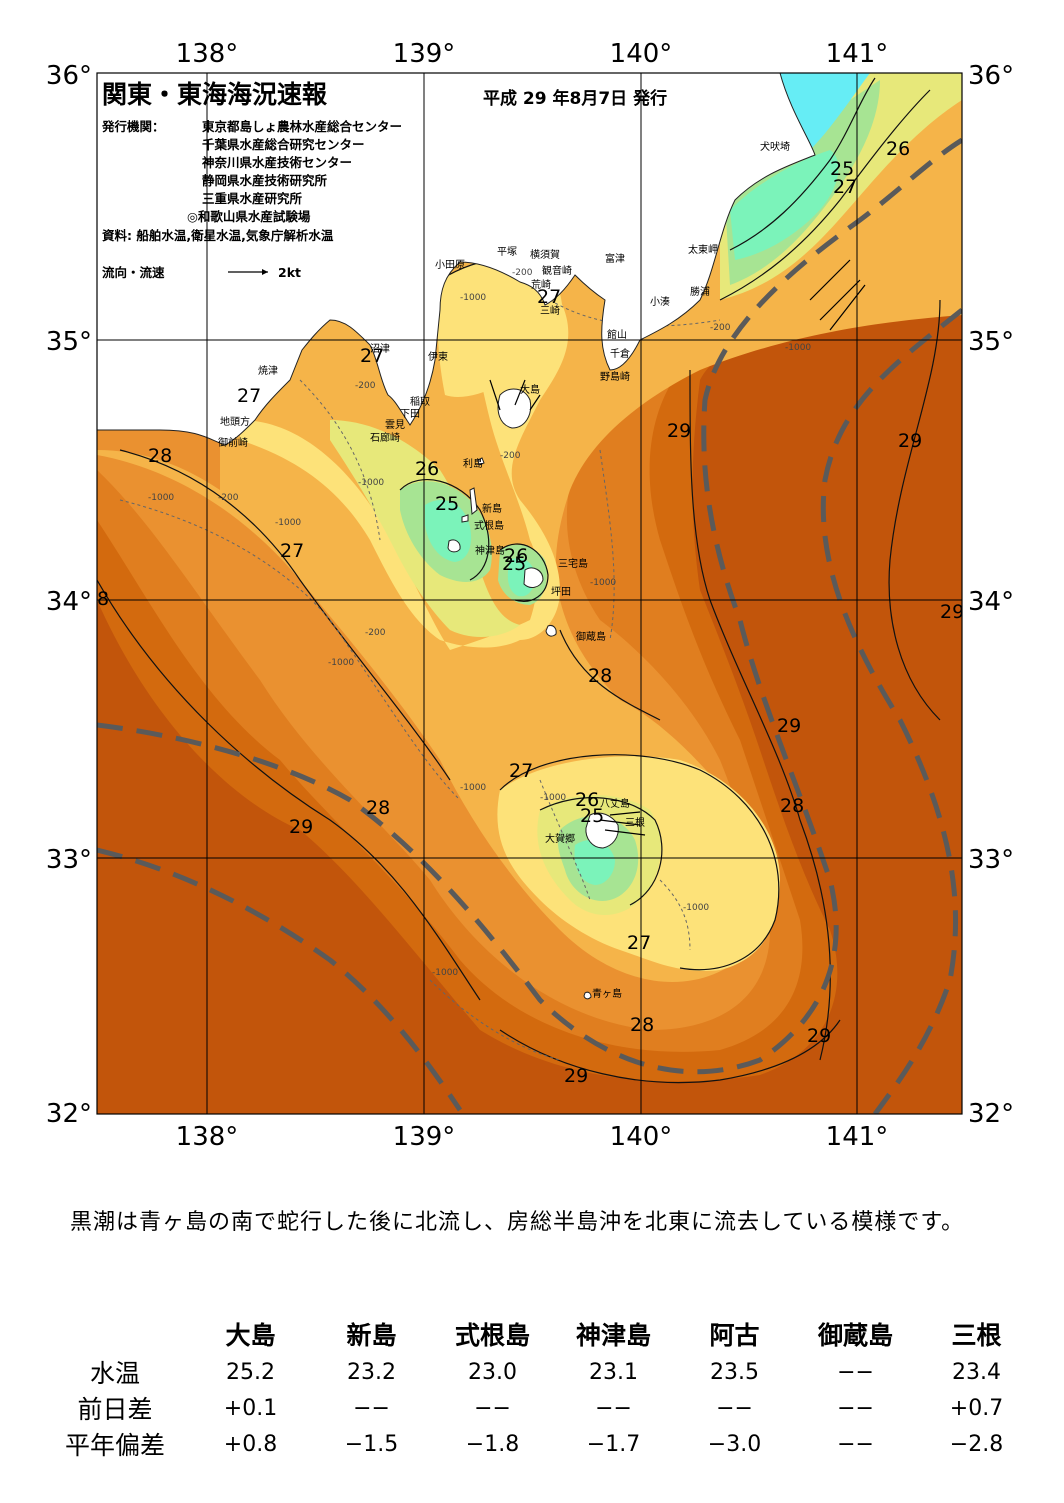 Image resolution: width=1064 pixels, height=1503 pixels. I want to click on agency-label: 発行機関：, so click(133, 126).